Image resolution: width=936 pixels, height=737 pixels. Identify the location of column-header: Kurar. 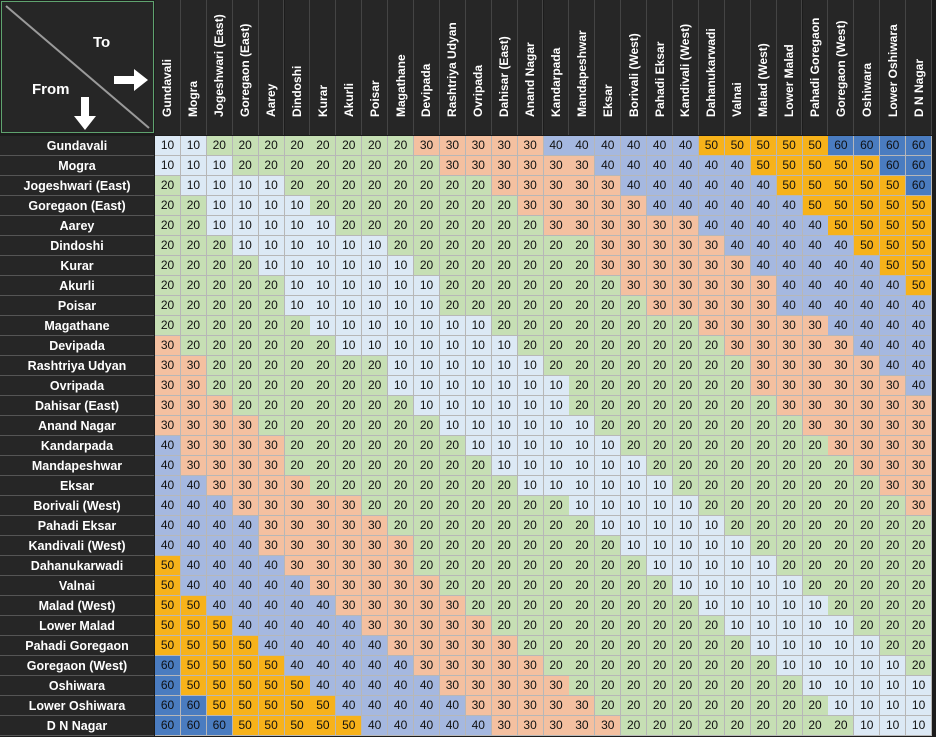
(323, 67).